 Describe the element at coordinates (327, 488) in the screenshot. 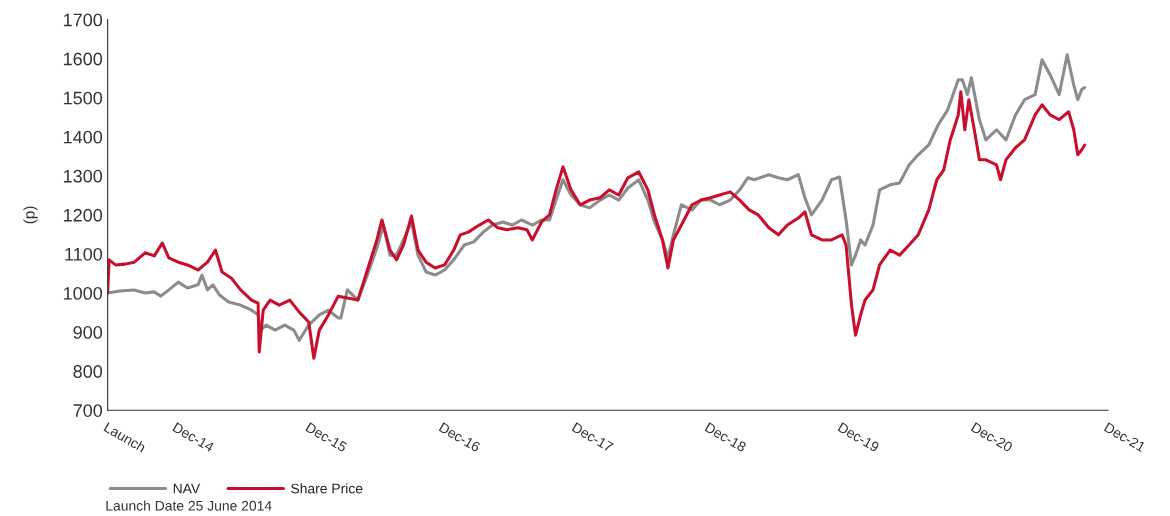

I see `legend-label: Share Price` at that location.